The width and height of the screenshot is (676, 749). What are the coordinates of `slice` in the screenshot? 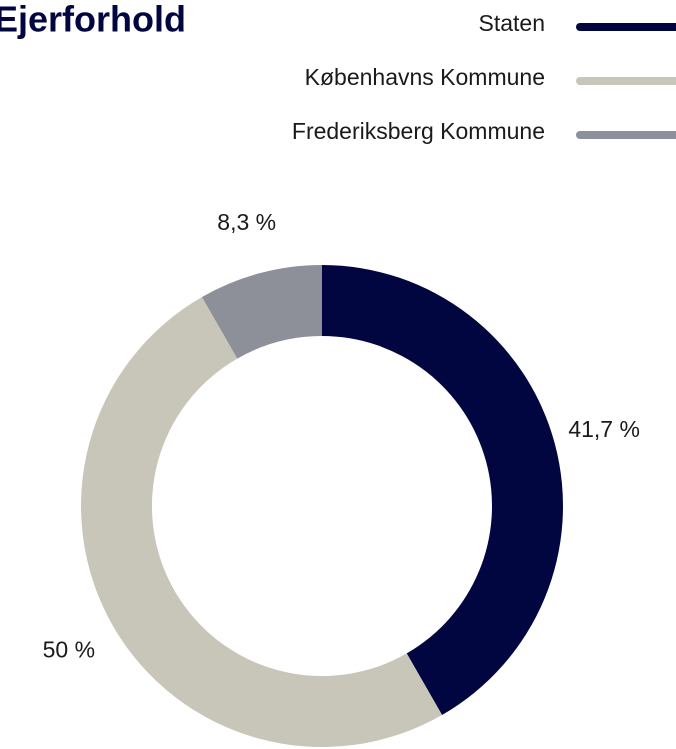 It's located at (261, 312).